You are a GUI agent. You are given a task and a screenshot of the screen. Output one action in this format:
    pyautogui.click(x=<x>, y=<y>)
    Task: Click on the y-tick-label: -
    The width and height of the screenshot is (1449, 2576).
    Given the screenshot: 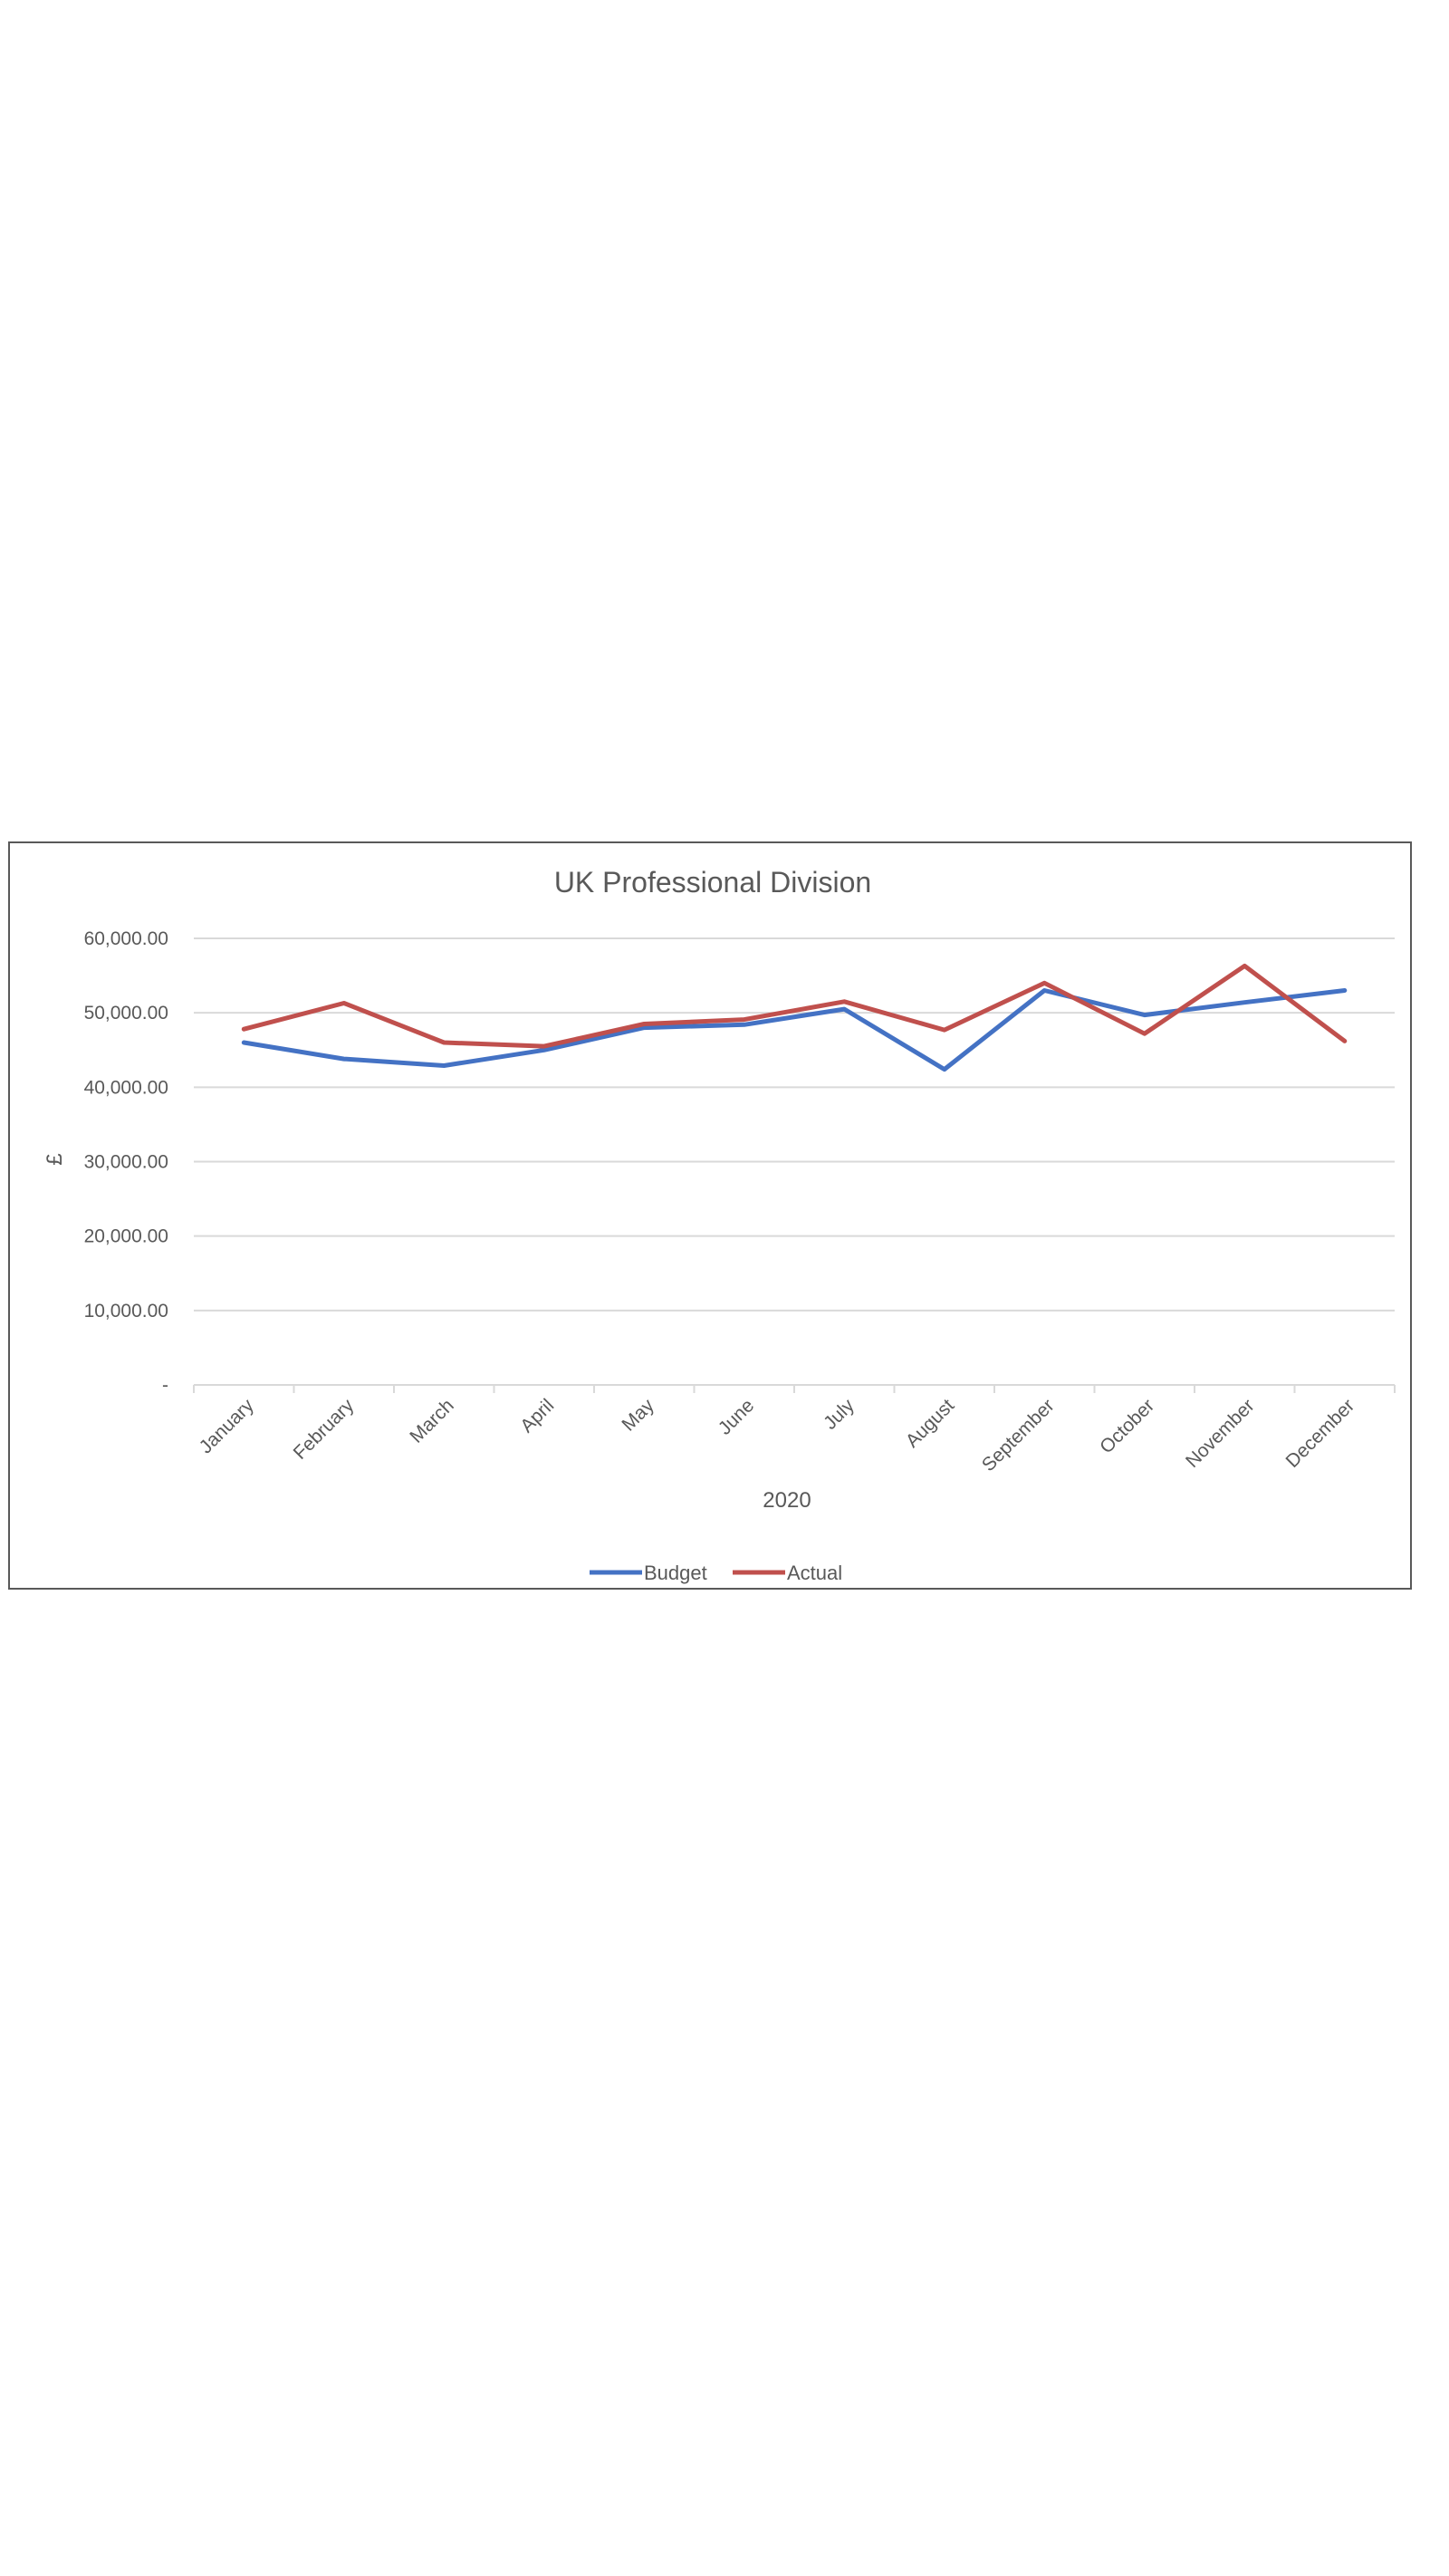 What is the action you would take?
    pyautogui.click(x=165, y=1385)
    